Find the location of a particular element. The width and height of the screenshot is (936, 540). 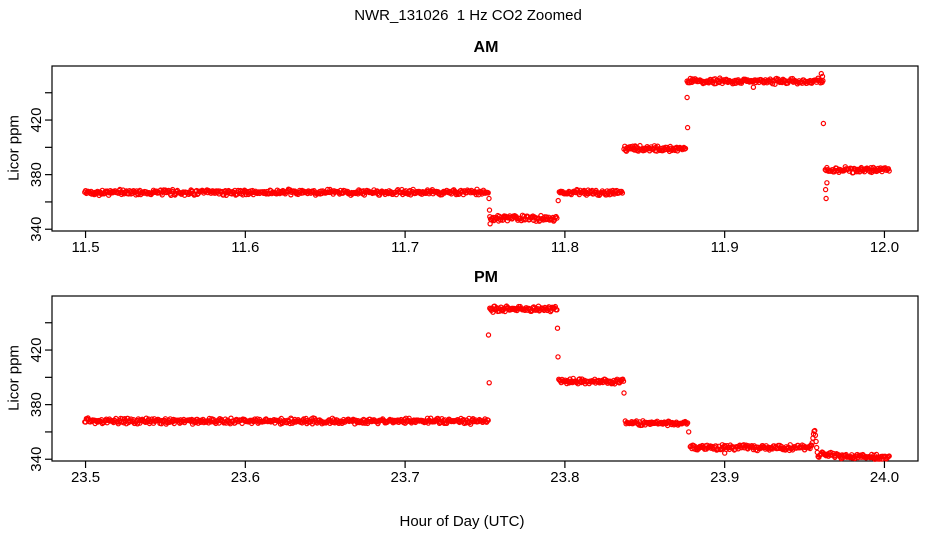

x-tick-label: 12.0 is located at coordinates (884, 247).